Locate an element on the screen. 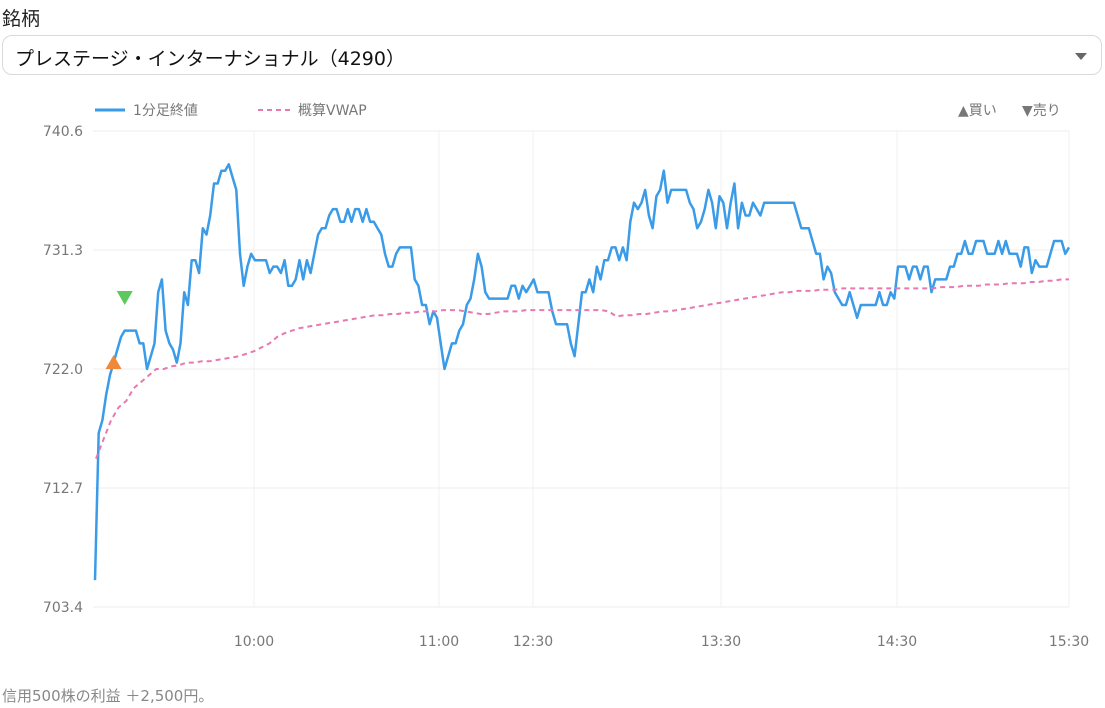  y-tick-label: 703.4 is located at coordinates (63, 608).